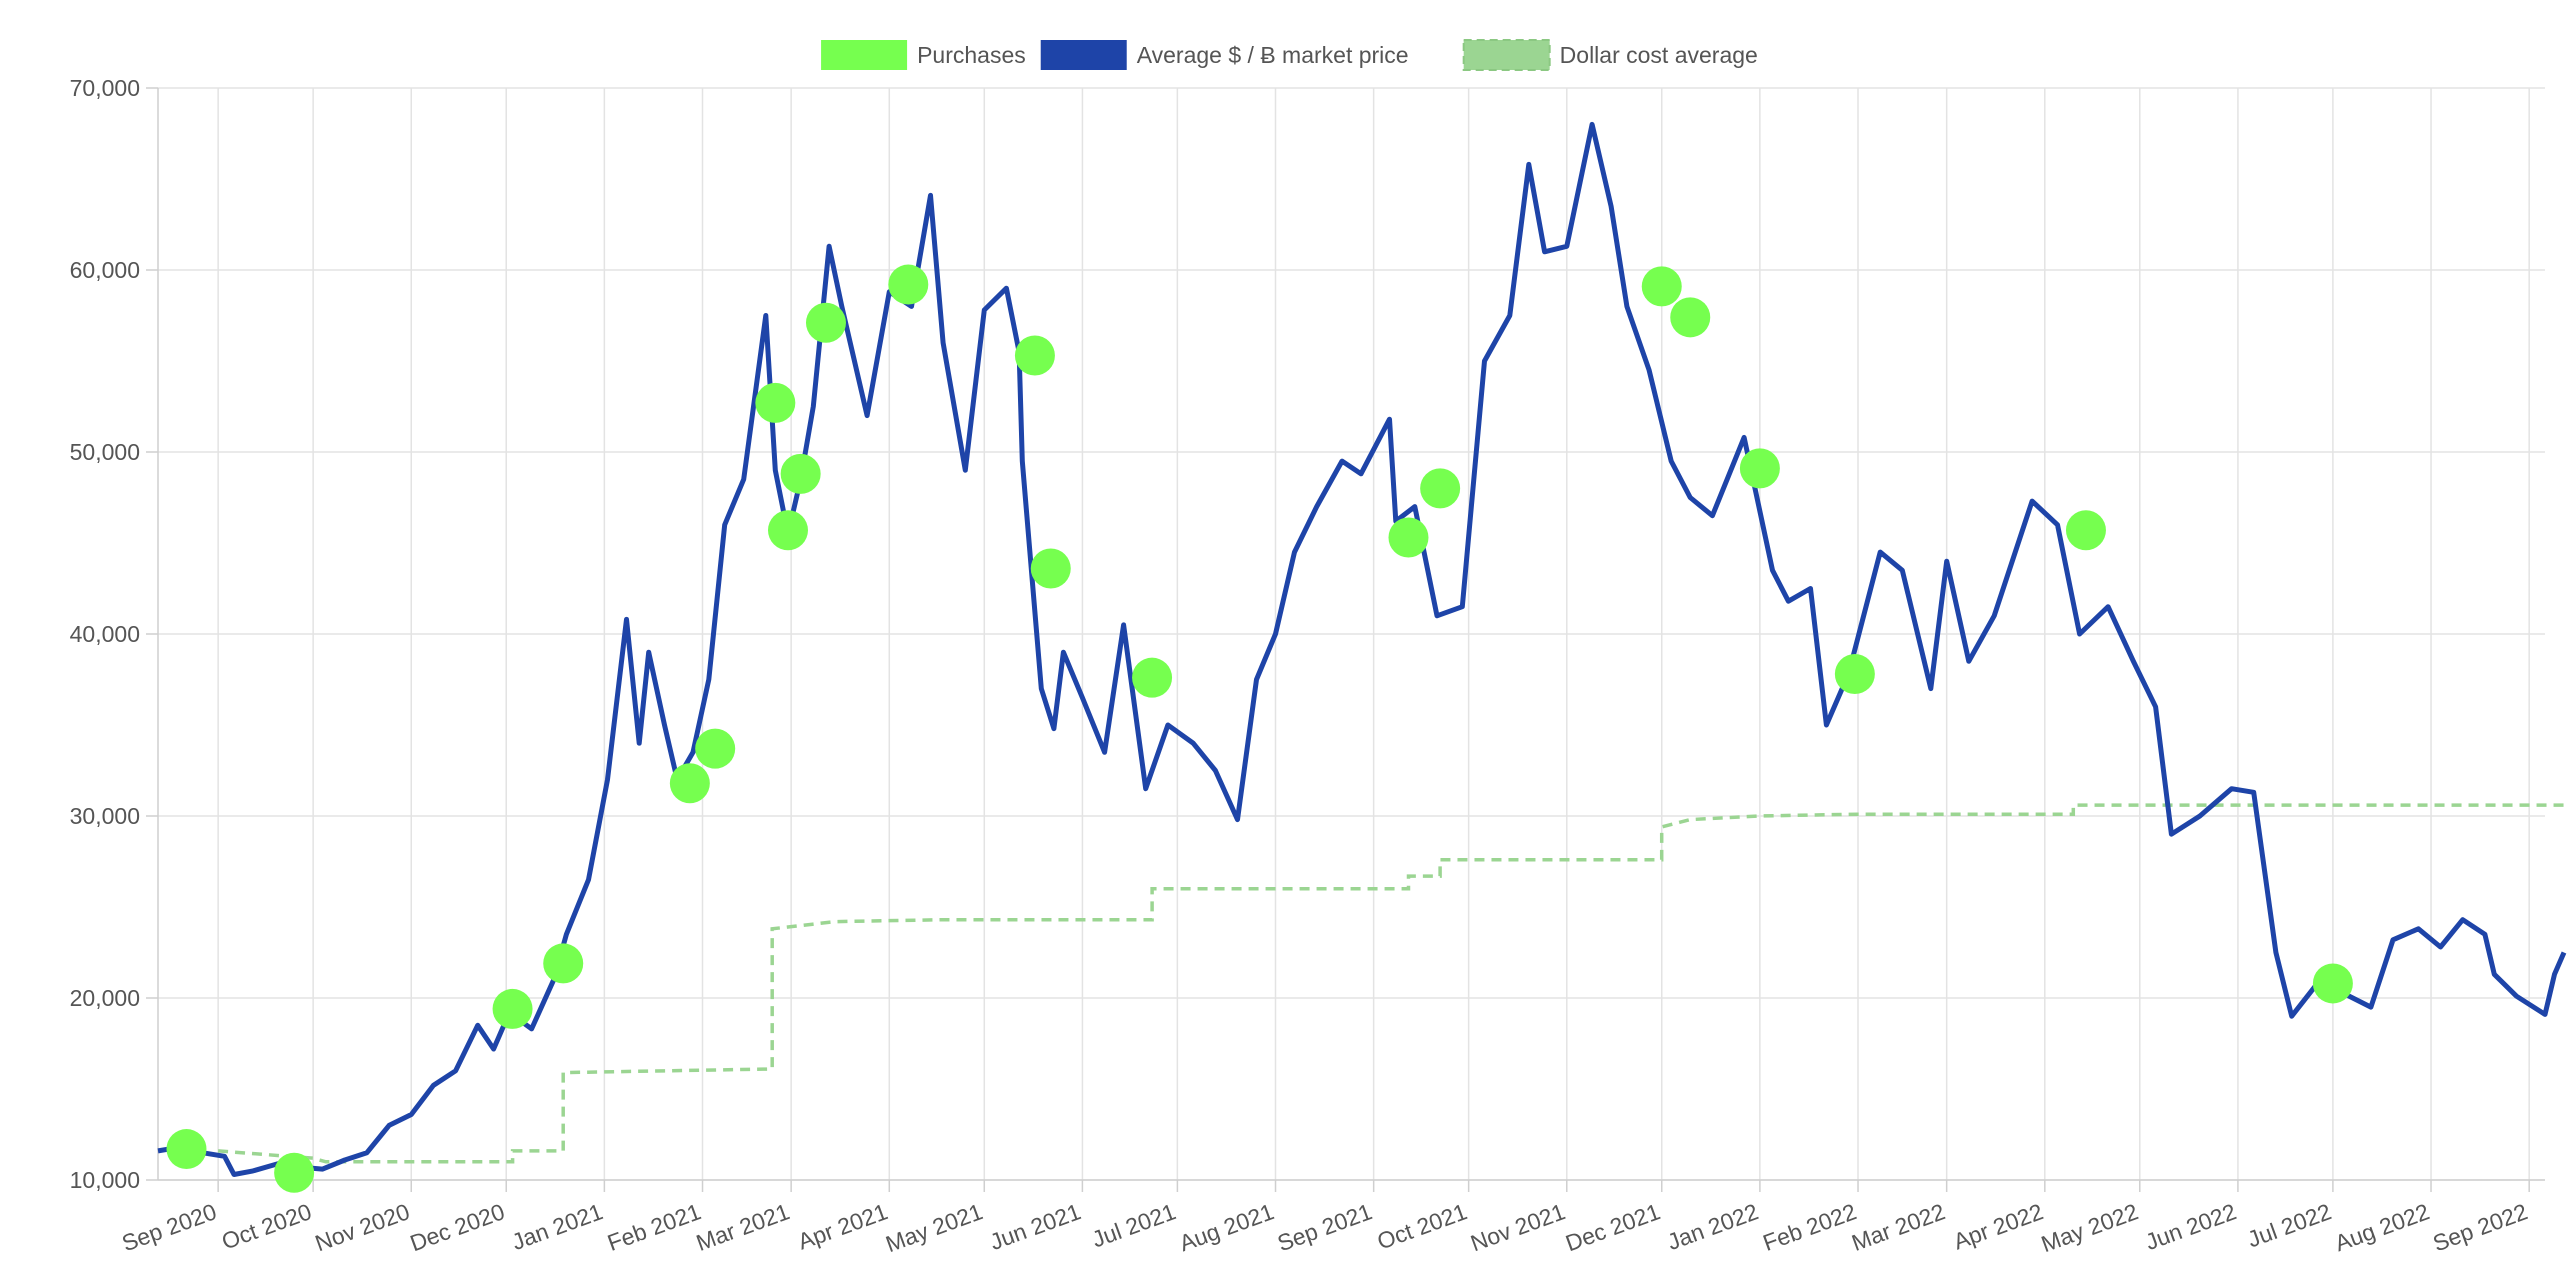 Image resolution: width=2568 pixels, height=1285 pixels. I want to click on x-tick-label: Apr 2022, so click(1998, 1226).